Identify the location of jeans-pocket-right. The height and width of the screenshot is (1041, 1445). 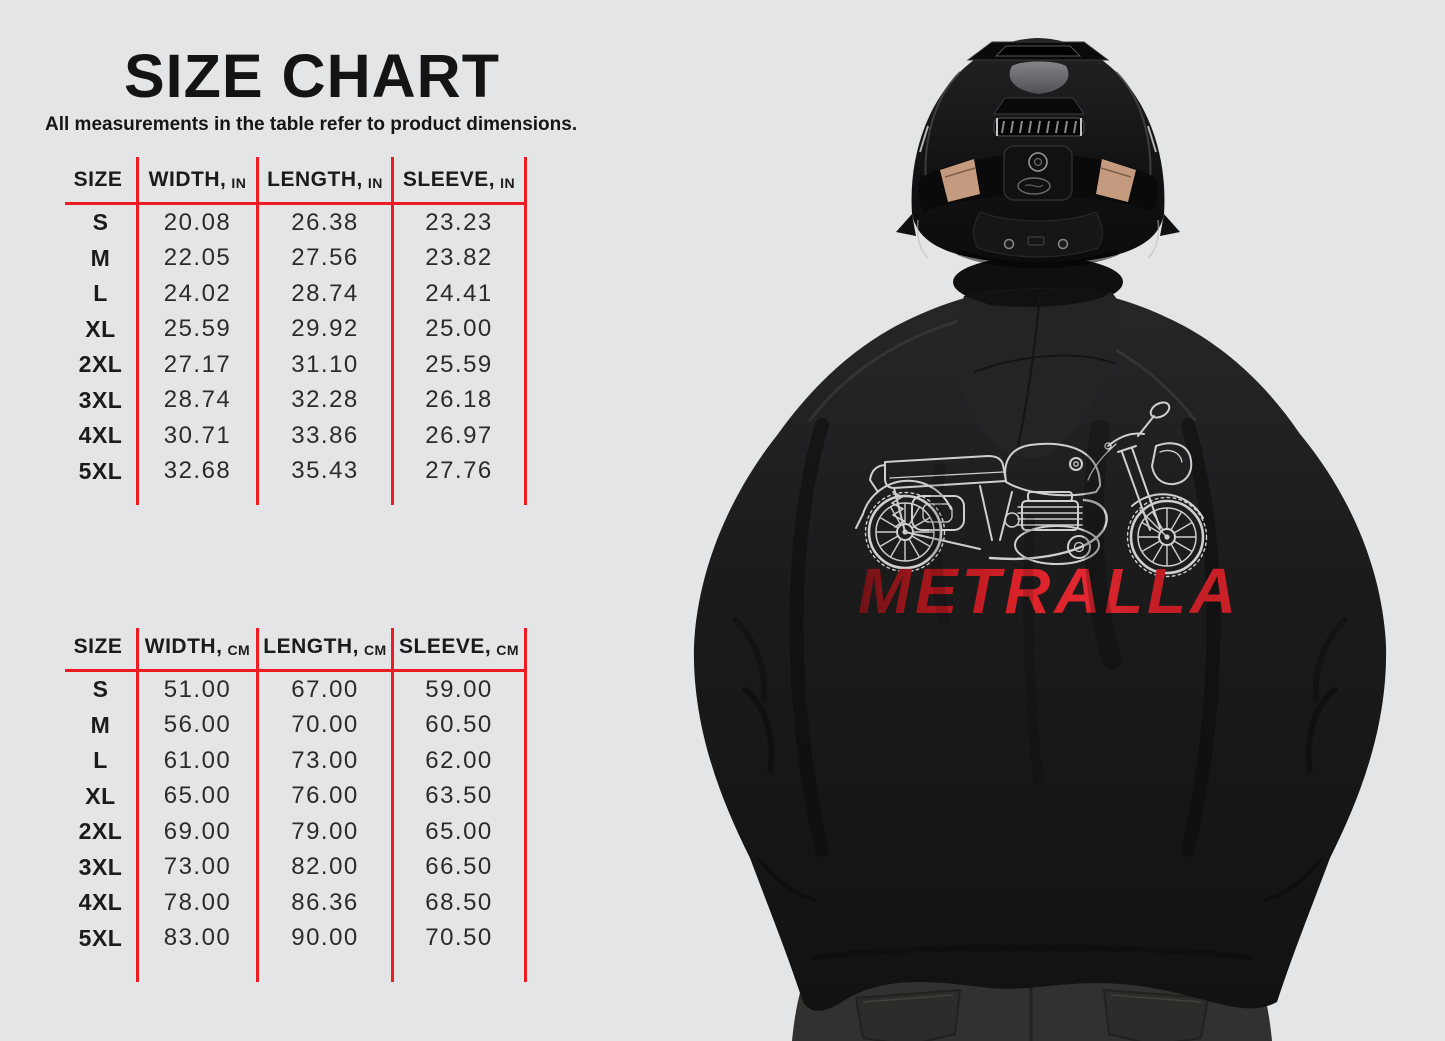
(1156, 1014).